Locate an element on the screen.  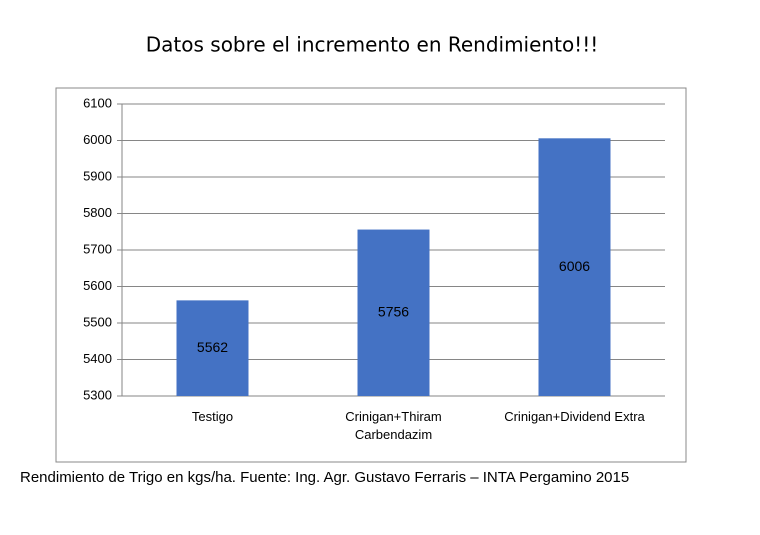
y-tick-label: 5300 is located at coordinates (97, 394).